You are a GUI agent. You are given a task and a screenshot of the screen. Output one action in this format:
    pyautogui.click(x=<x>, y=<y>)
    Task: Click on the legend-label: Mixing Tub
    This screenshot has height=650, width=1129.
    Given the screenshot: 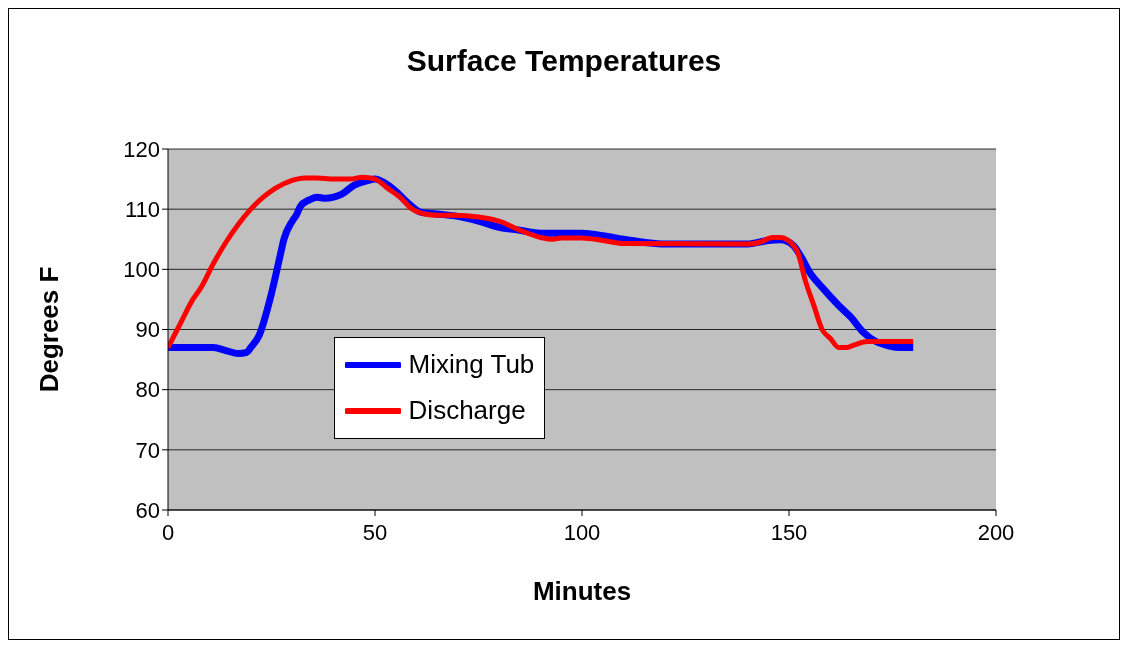 What is the action you would take?
    pyautogui.click(x=471, y=365)
    